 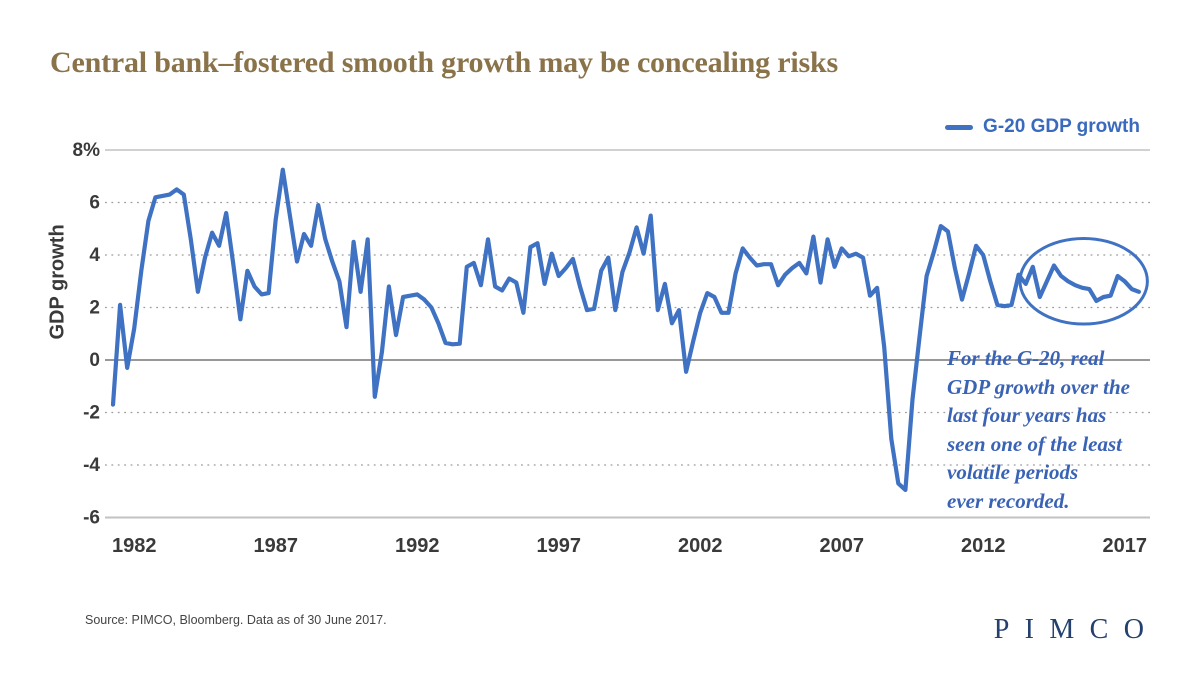 What do you see at coordinates (1026, 358) in the screenshot?
I see `annotation-line: For the G-20, real` at bounding box center [1026, 358].